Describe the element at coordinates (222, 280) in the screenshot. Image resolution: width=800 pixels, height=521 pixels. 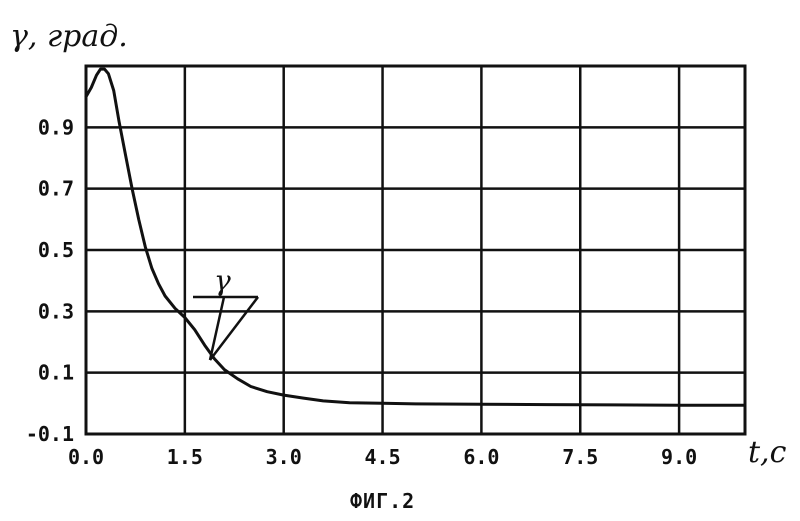
I see `annotation-series-label: γ` at that location.